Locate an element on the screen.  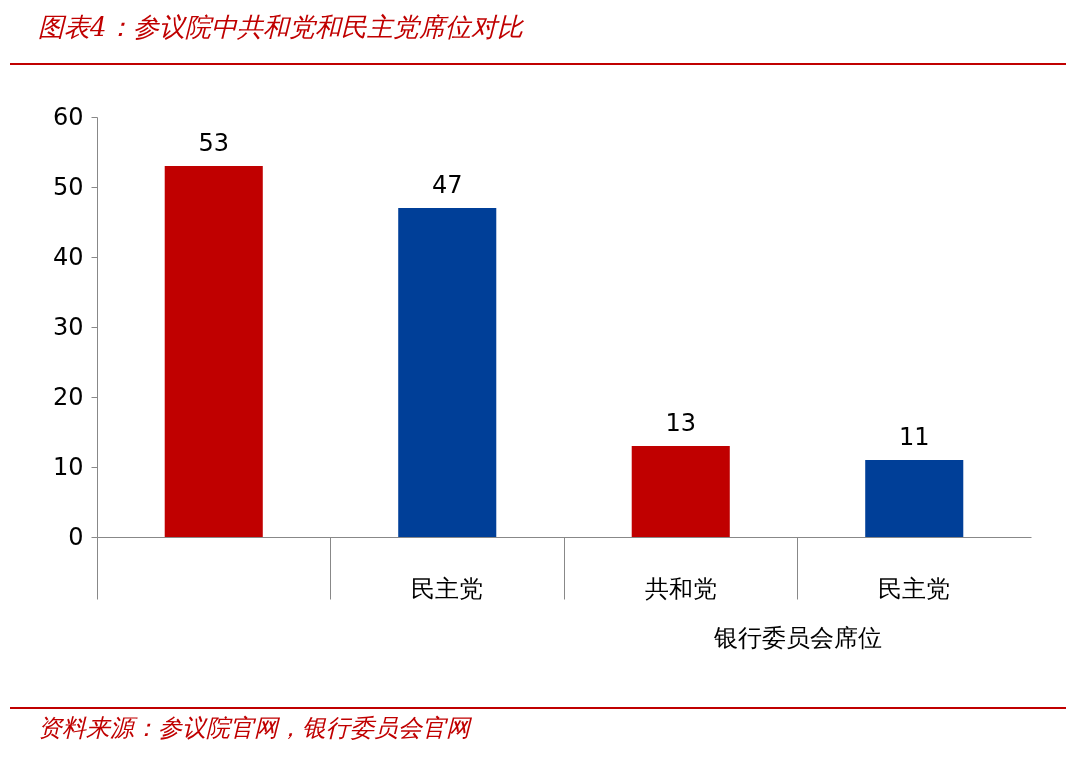
y-tick-label: 40 is located at coordinates (68, 256).